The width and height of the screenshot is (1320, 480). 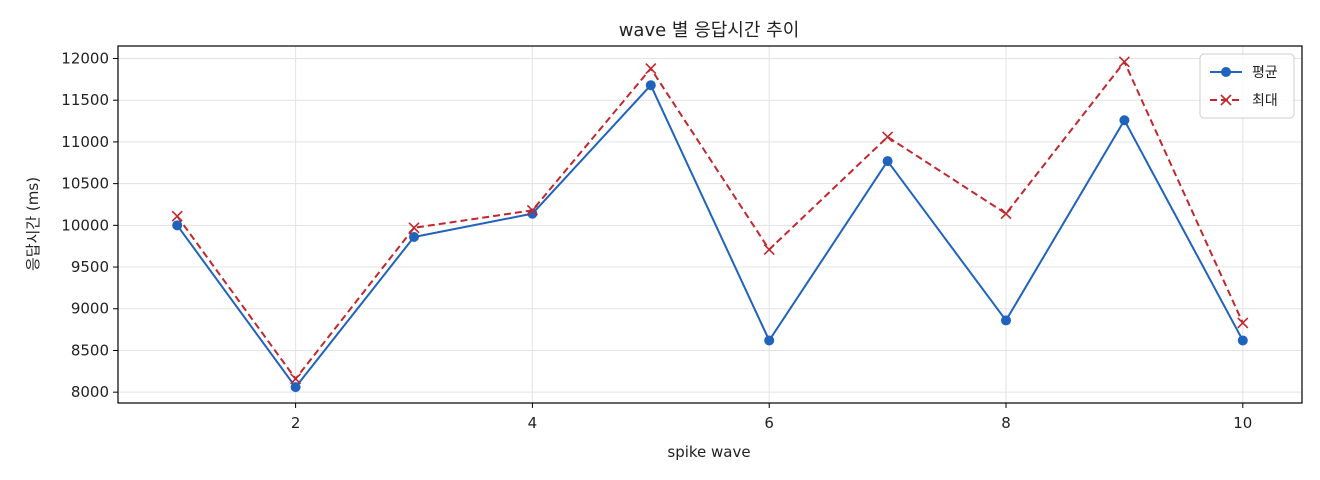 What do you see at coordinates (33, 224) in the screenshot?
I see `y-axis-title: 응답시간 (ms)` at bounding box center [33, 224].